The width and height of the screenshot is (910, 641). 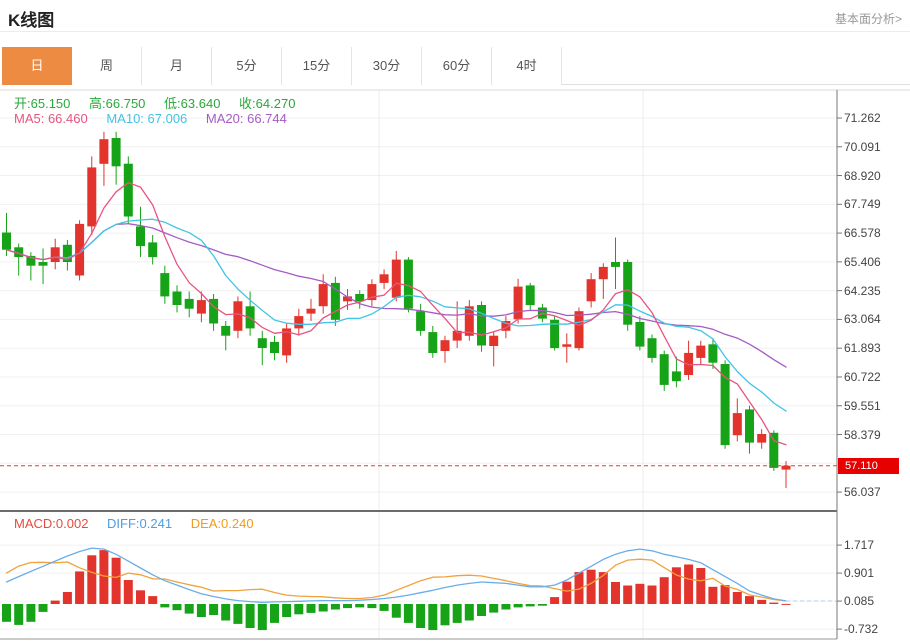 What do you see at coordinates (107, 66) in the screenshot?
I see `tab-week: 周` at bounding box center [107, 66].